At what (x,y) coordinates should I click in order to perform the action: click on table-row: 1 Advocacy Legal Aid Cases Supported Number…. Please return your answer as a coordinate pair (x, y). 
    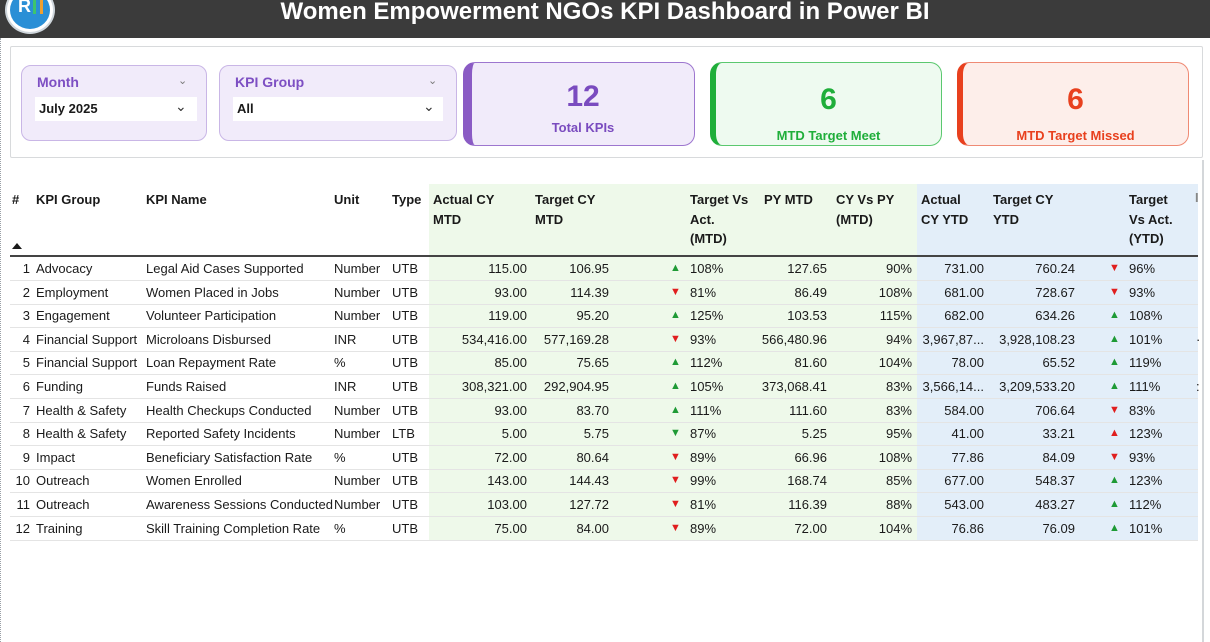
    Looking at the image, I should click on (605, 269).